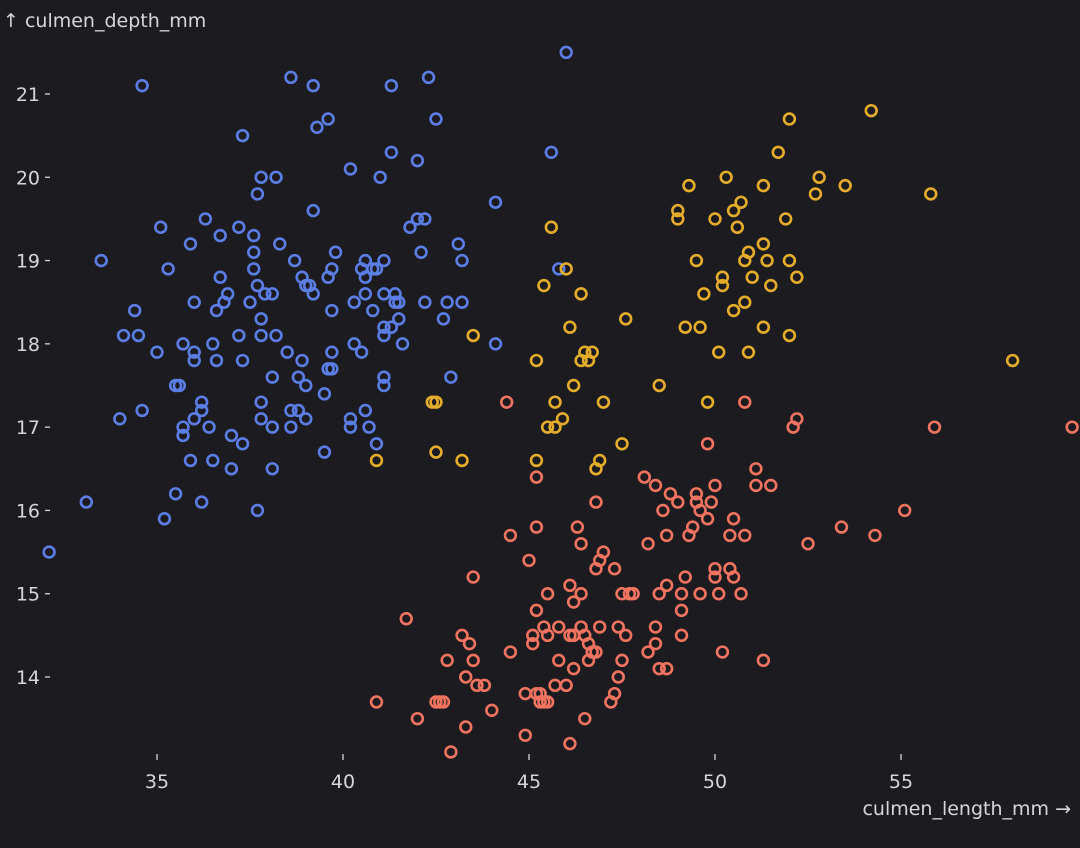 Image resolution: width=1080 pixels, height=848 pixels. I want to click on y-axis-title: ↑ culmen_depth_mm, so click(104, 21).